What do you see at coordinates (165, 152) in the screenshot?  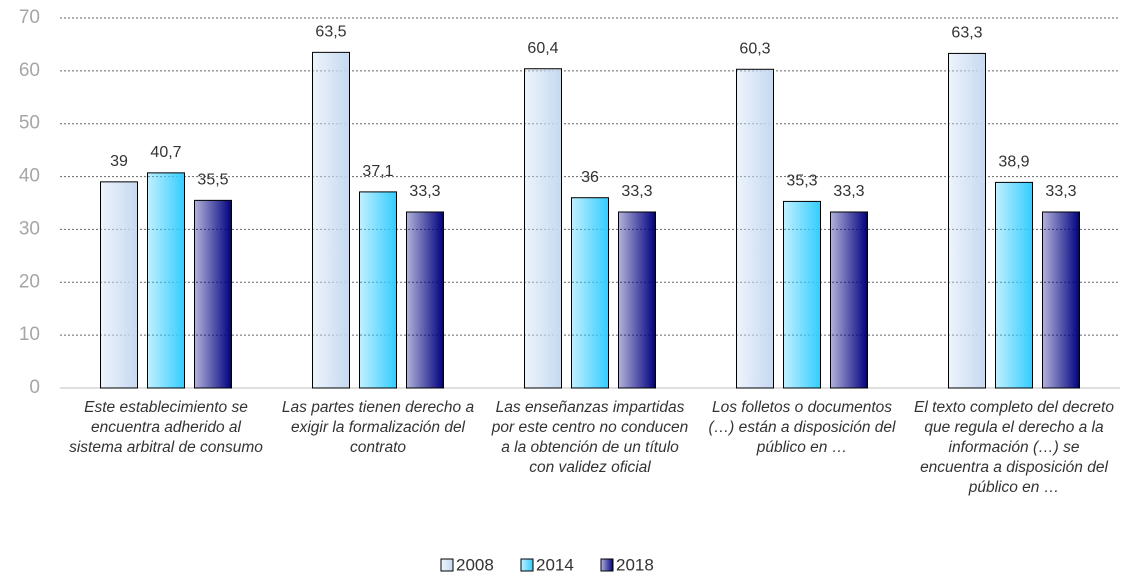 I see `data-label: 40,7` at bounding box center [165, 152].